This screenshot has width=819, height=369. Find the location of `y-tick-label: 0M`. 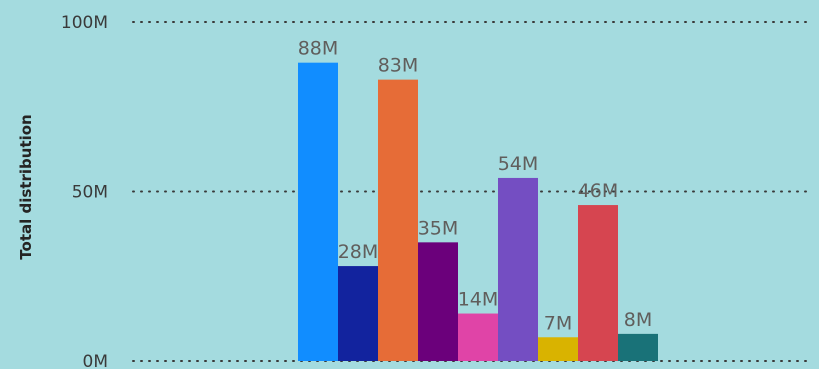

y-tick-label: 0M is located at coordinates (95, 360).